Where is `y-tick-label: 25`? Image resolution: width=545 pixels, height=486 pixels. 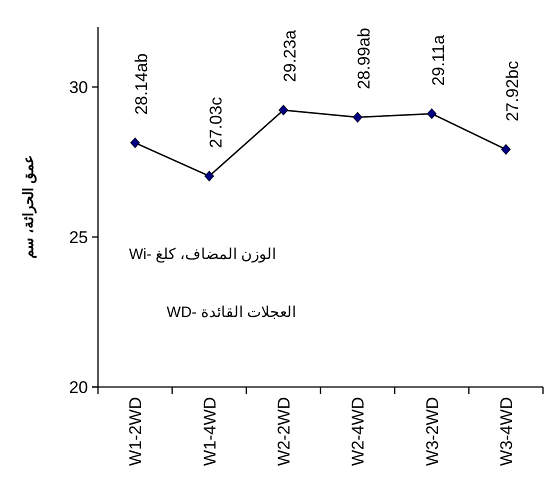 y-tick-label: 25 is located at coordinates (78, 237).